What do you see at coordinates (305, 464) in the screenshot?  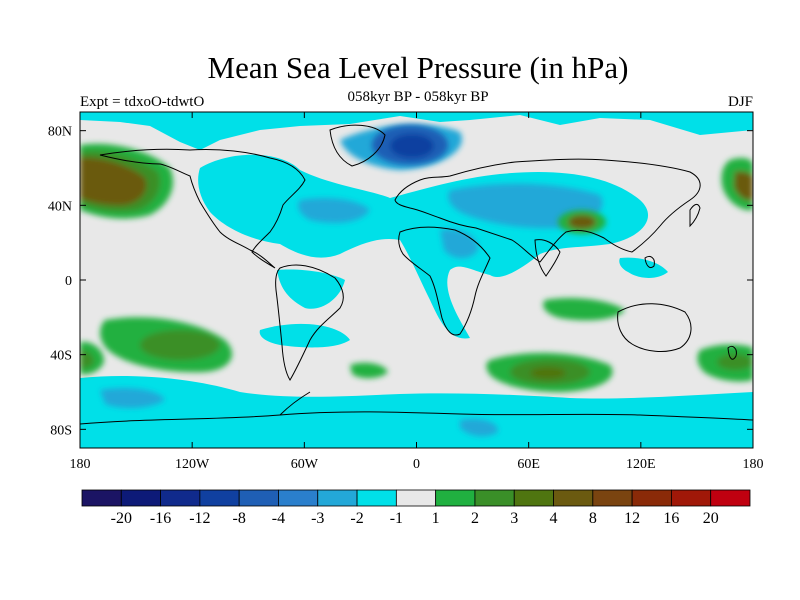 I see `lon-label: 60W` at bounding box center [305, 464].